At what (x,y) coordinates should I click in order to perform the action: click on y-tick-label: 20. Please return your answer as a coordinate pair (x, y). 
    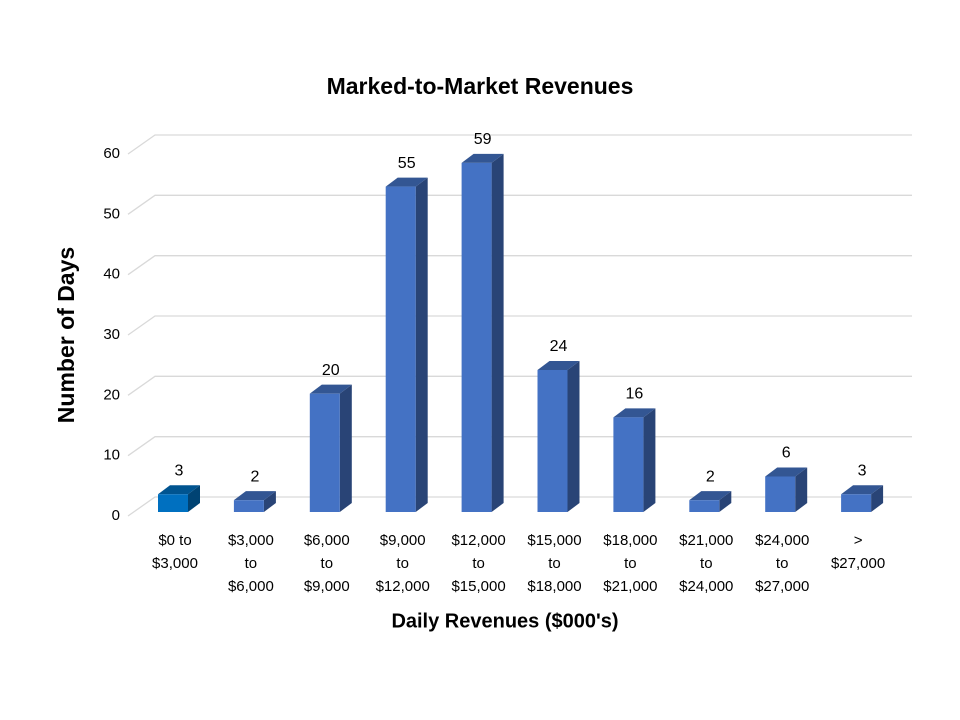
    Looking at the image, I should click on (111, 394).